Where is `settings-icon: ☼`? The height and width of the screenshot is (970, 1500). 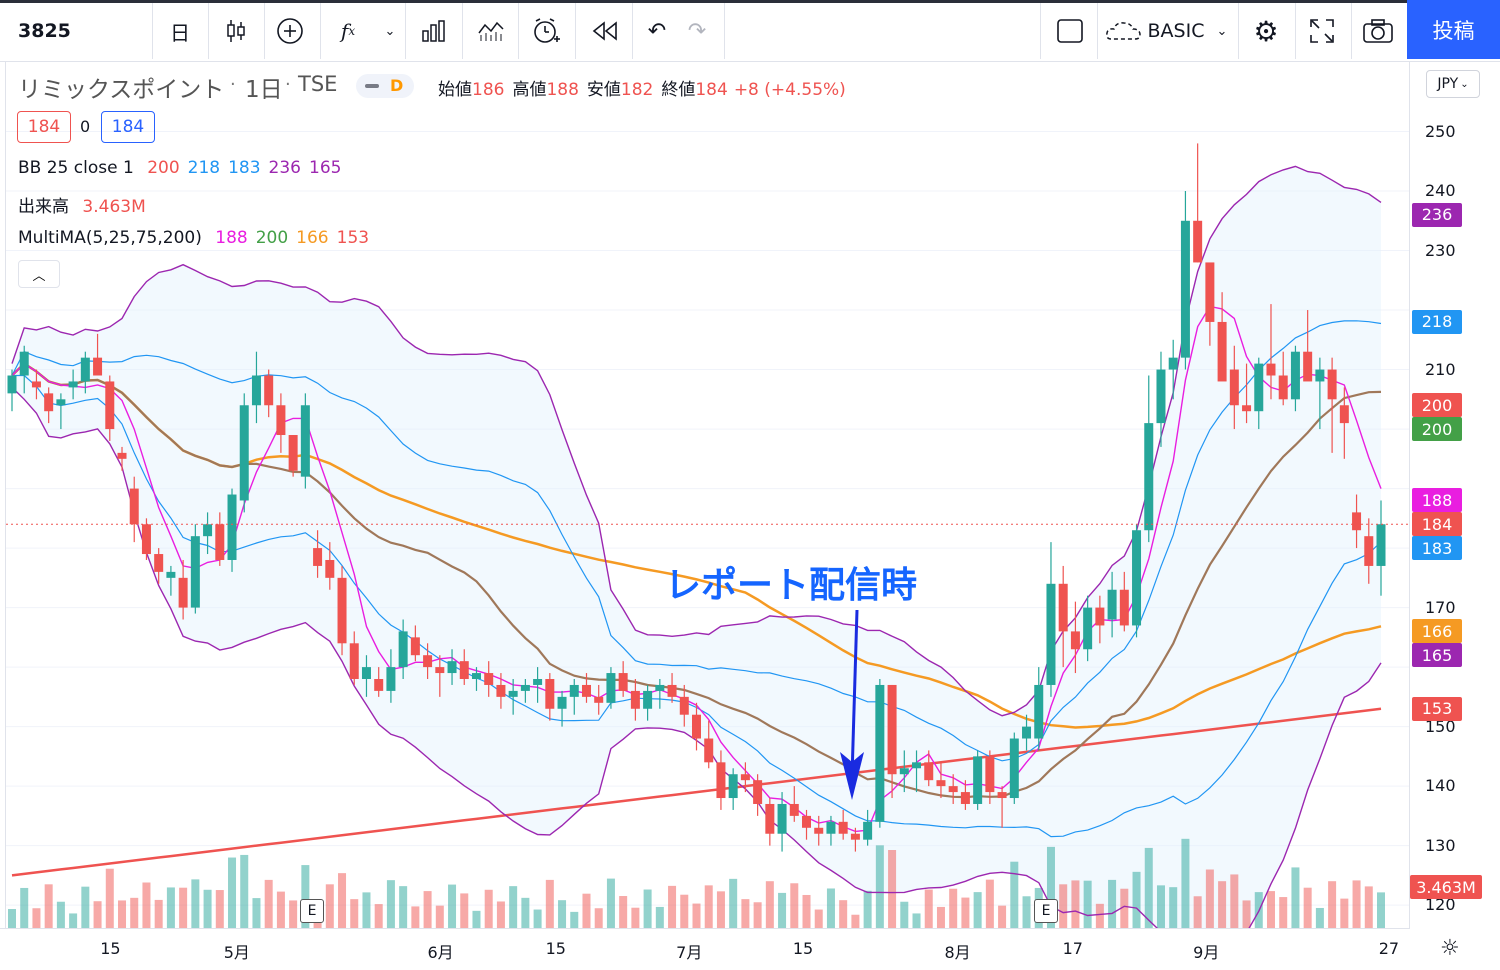
settings-icon: ☼ is located at coordinates (1450, 948).